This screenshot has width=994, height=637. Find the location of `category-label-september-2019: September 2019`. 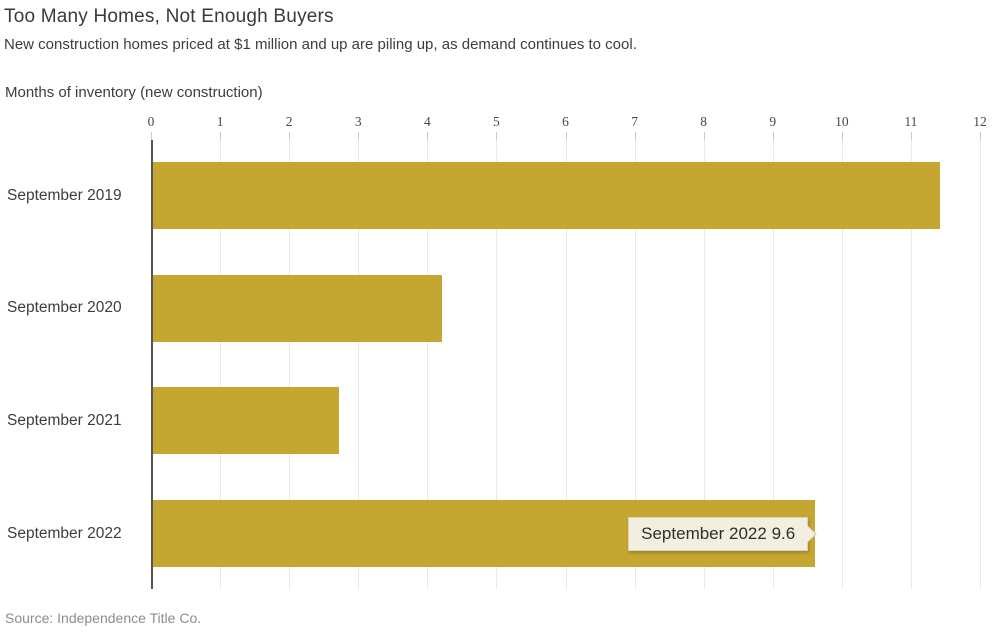

category-label-september-2019: September 2019 is located at coordinates (64, 195).